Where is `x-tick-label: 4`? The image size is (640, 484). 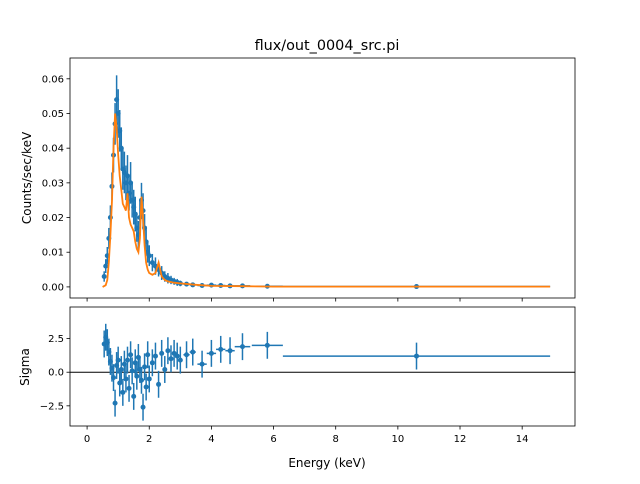
x-tick-label: 4 is located at coordinates (211, 439).